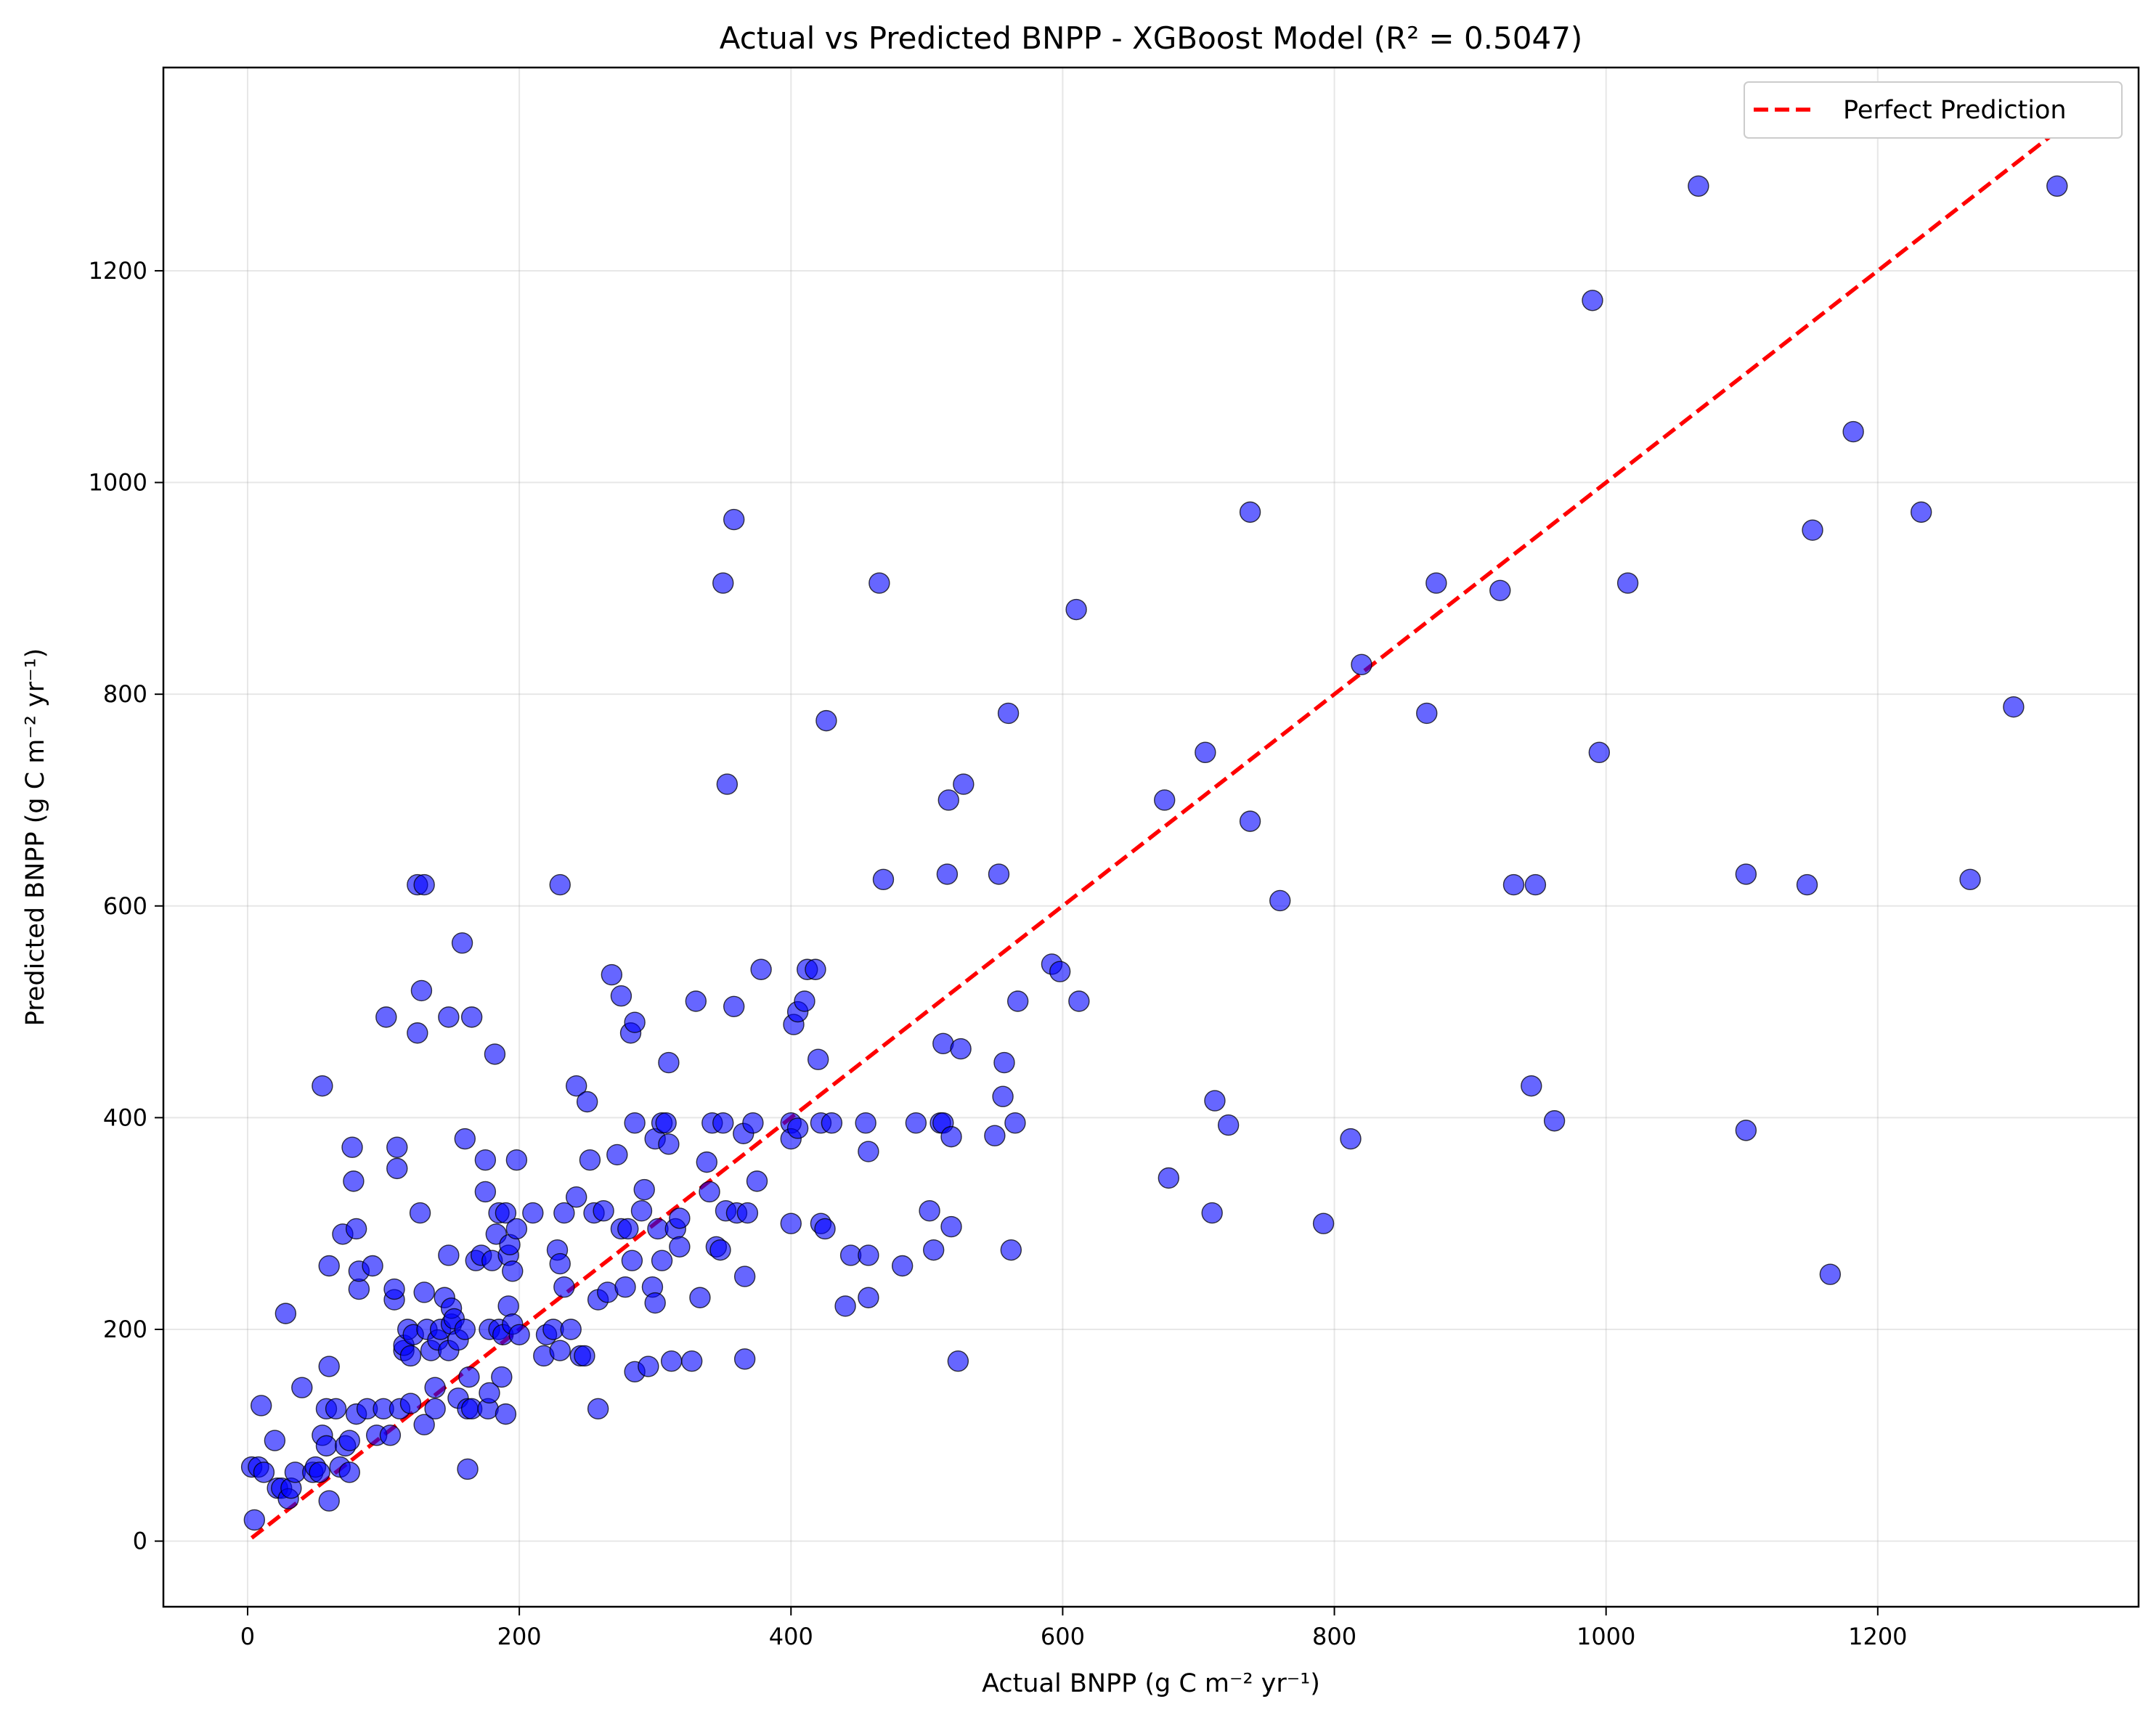  I want to click on y-axis-ticks: 0 200 400 600 800 1000 1200, so click(126, 906).